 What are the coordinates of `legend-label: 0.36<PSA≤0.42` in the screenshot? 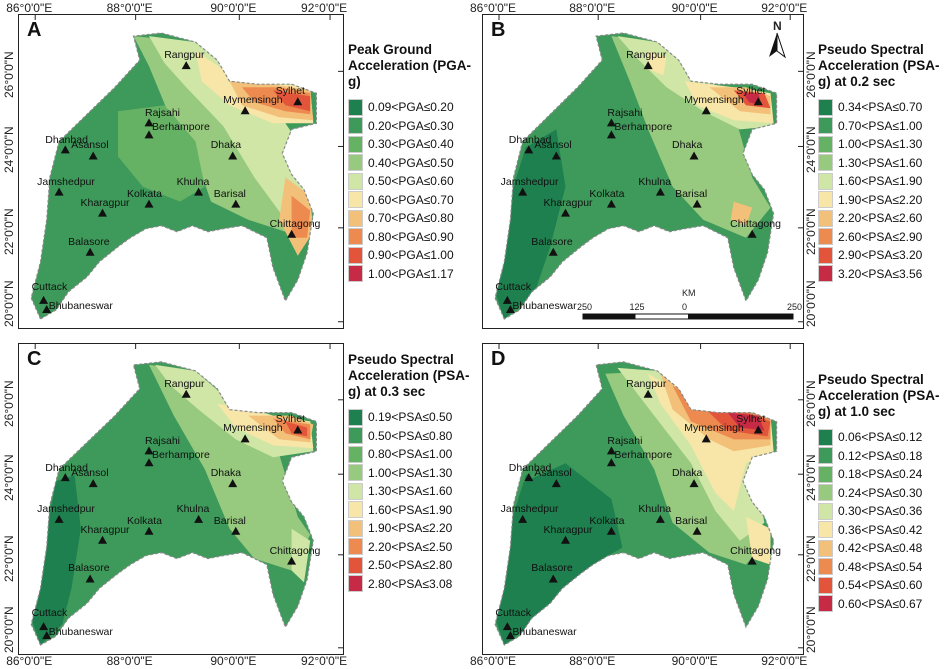 It's located at (880, 529).